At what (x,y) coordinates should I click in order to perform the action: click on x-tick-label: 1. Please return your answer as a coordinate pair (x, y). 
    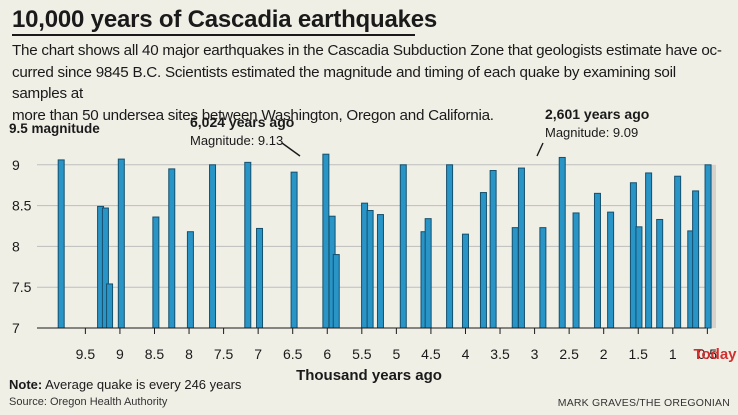
    Looking at the image, I should click on (673, 354).